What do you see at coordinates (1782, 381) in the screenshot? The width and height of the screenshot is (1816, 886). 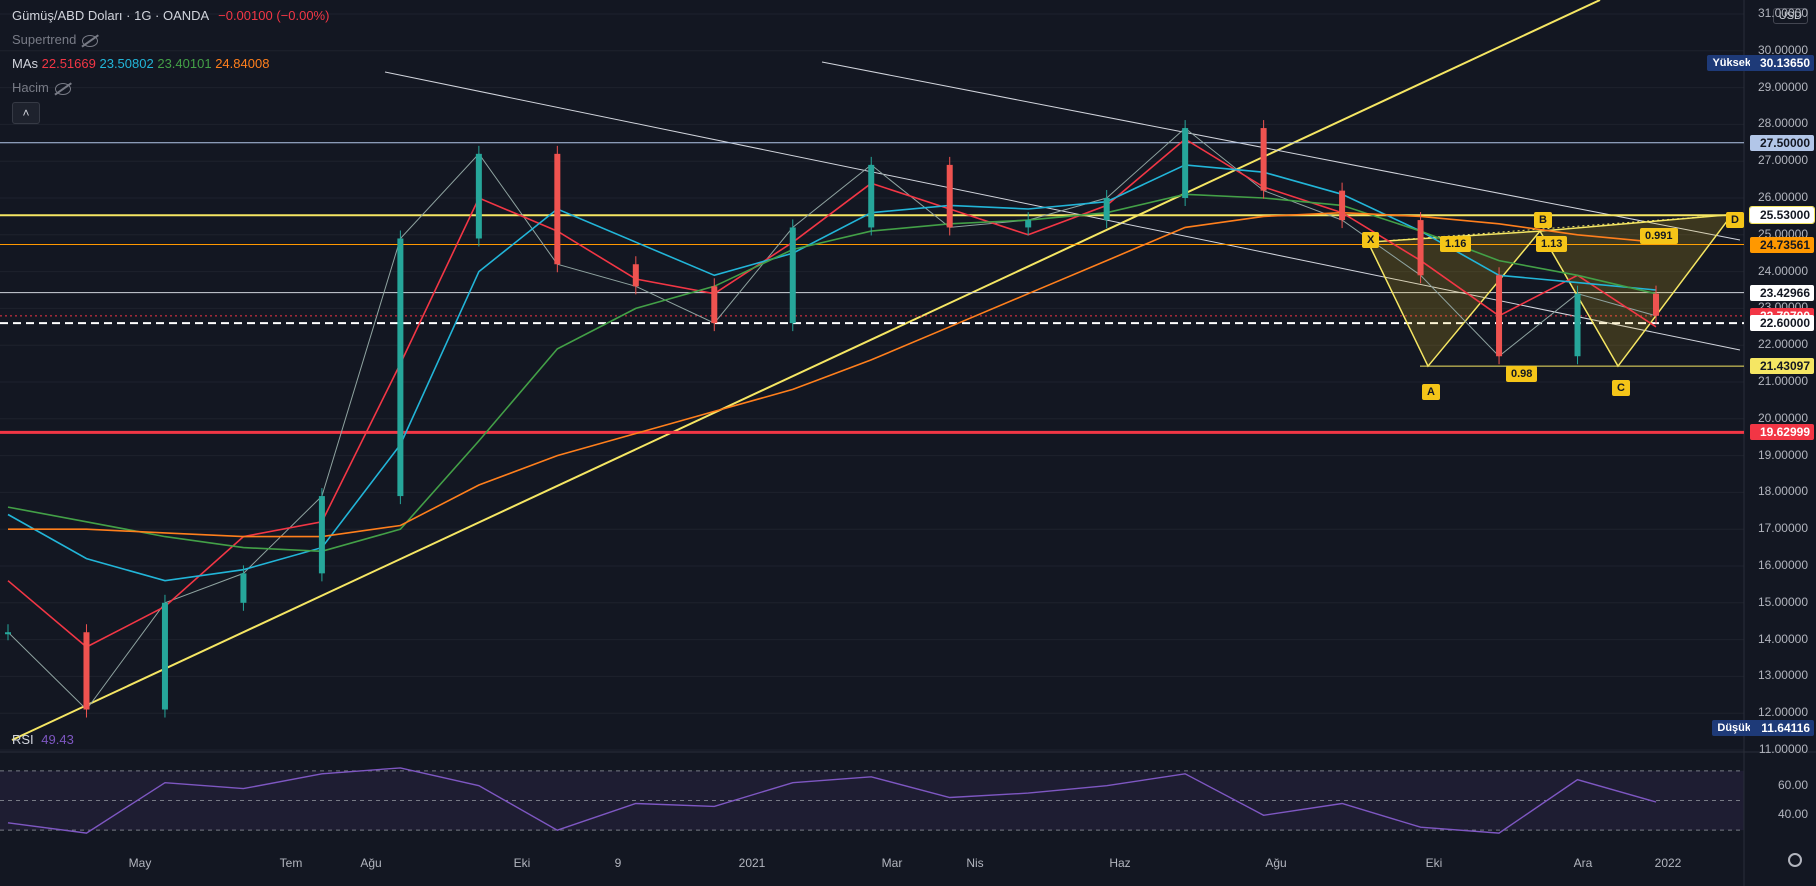 I see `price-tick-label: 21.00000` at bounding box center [1782, 381].